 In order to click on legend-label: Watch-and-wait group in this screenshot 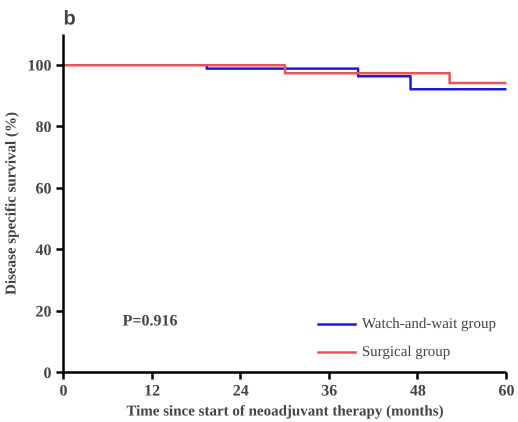, I will do `click(429, 324)`.